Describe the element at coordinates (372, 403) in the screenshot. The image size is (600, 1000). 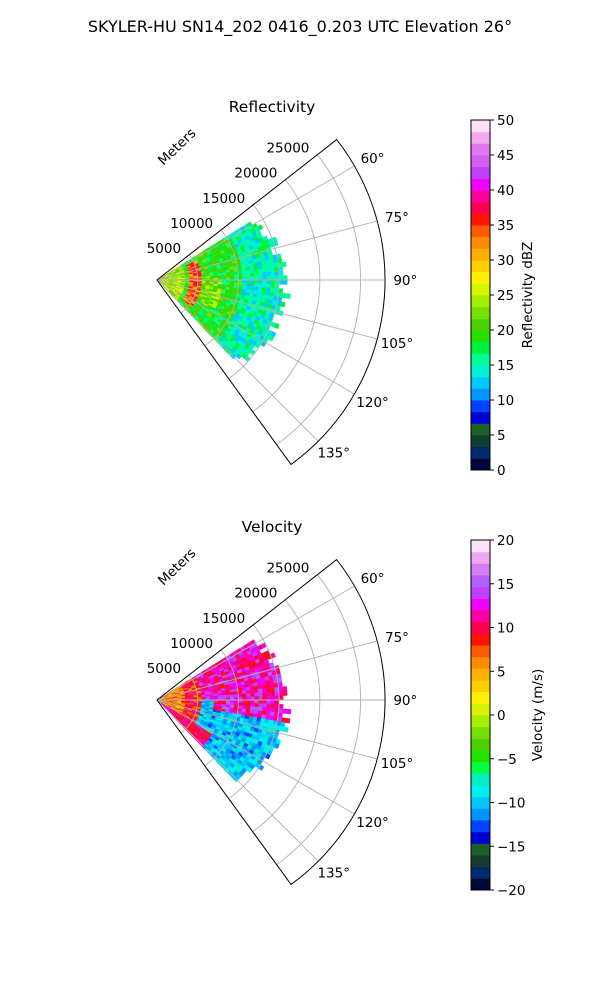
I see `azimuth-tick-label: 120°` at that location.